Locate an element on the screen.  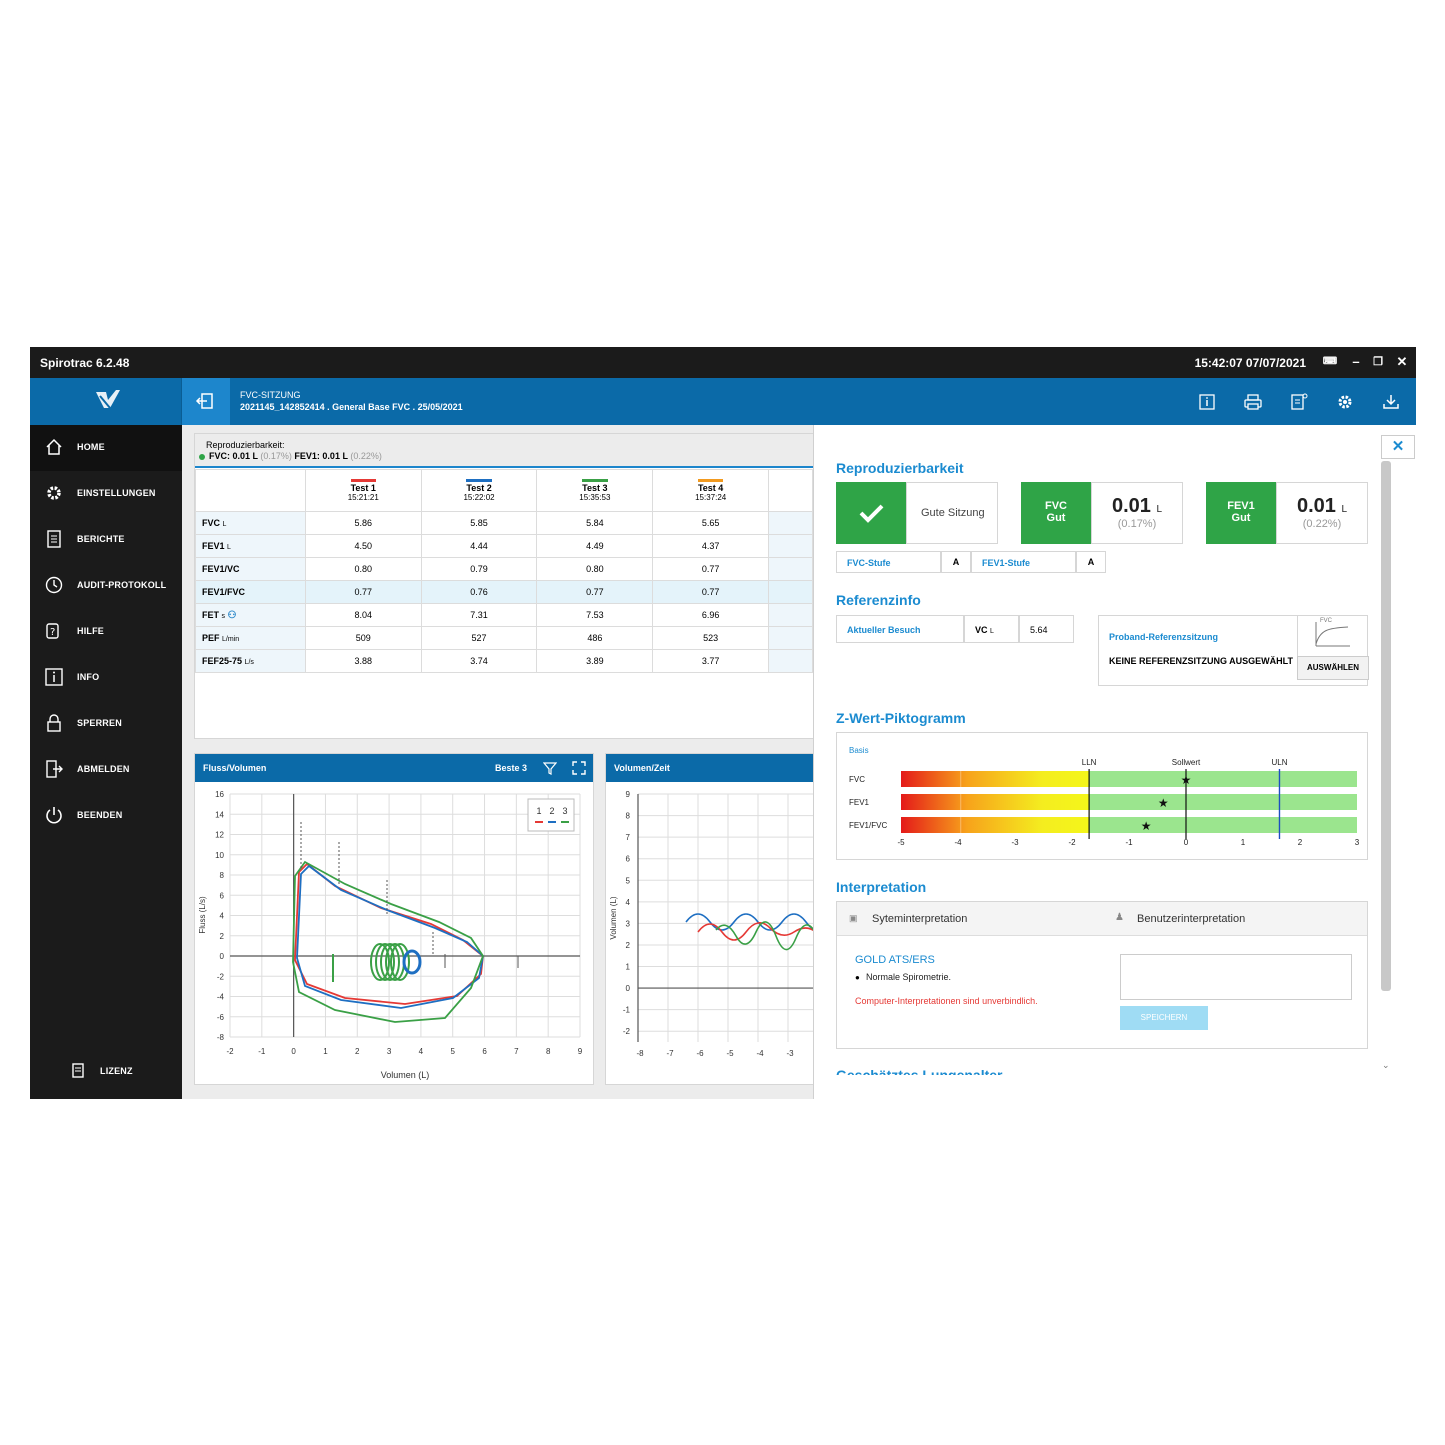
fev1-grade-label: FEV1-Stufe is located at coordinates (1006, 563).